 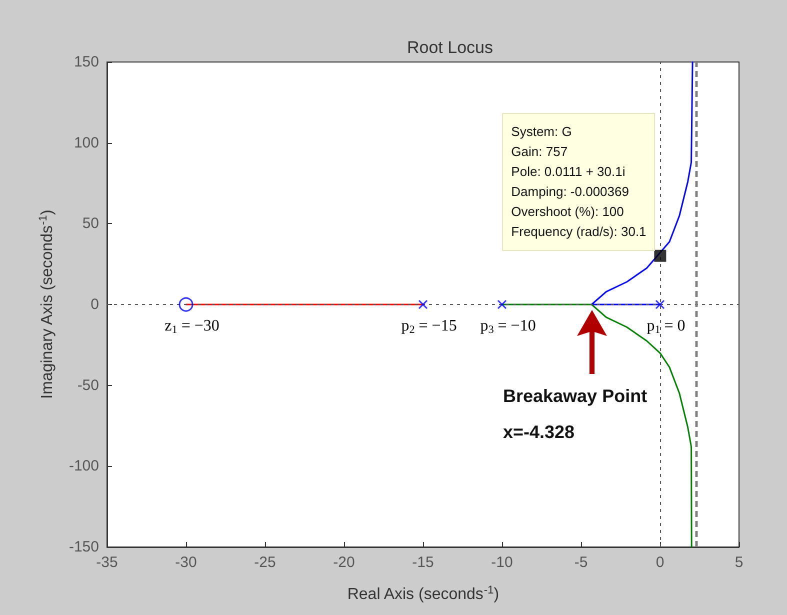 I want to click on y-tick-label: 100, so click(x=86, y=143).